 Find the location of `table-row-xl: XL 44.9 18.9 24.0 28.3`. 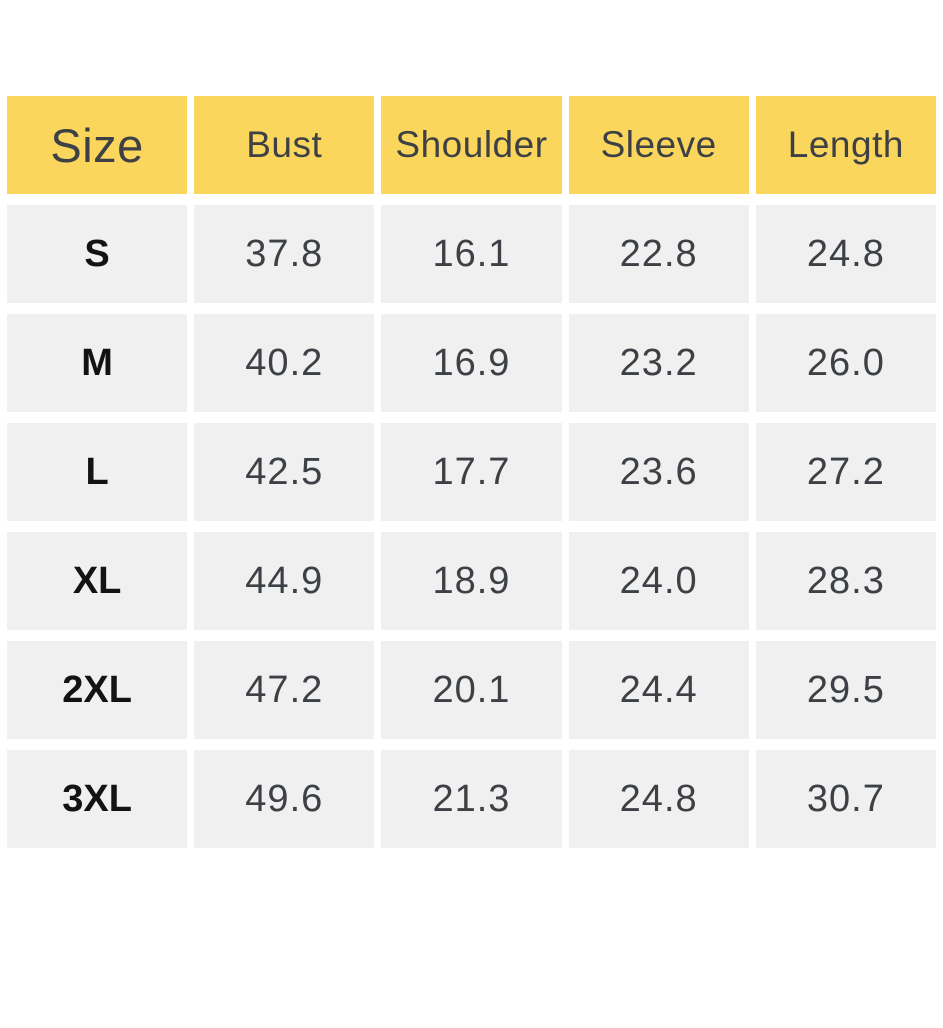

table-row-xl: XL 44.9 18.9 24.0 28.3 is located at coordinates (471, 581).